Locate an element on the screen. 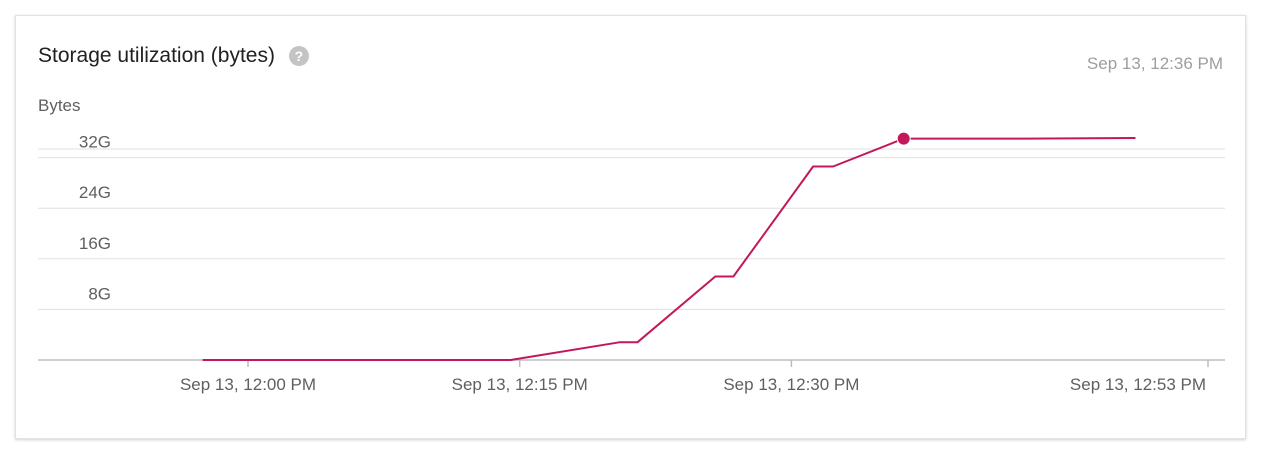  chart-title-row: Storage utilization (bytes) ? is located at coordinates (173, 56).